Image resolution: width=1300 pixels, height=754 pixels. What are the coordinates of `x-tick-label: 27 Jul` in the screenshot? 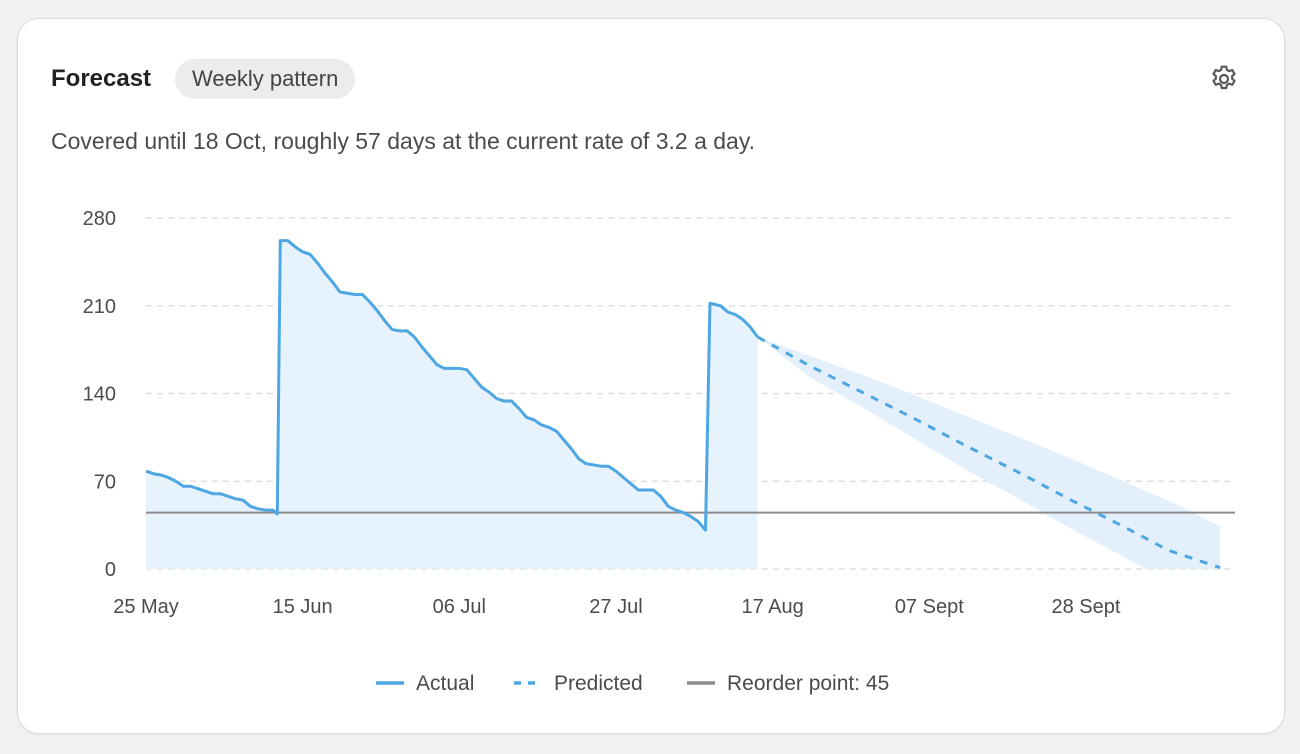 It's located at (615, 607).